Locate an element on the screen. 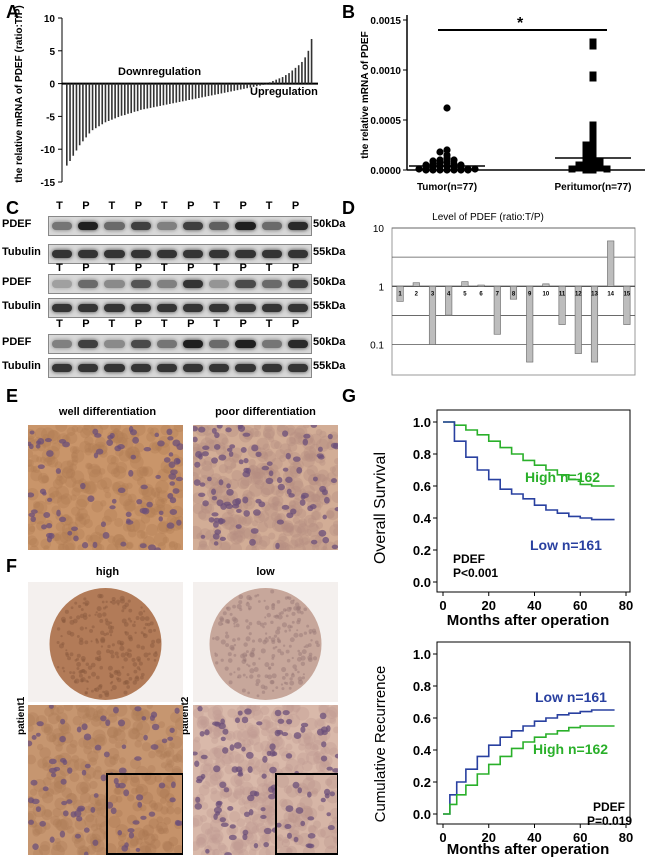 This screenshot has height=859, width=650. panel-b-point-peritumor is located at coordinates (600, 164).